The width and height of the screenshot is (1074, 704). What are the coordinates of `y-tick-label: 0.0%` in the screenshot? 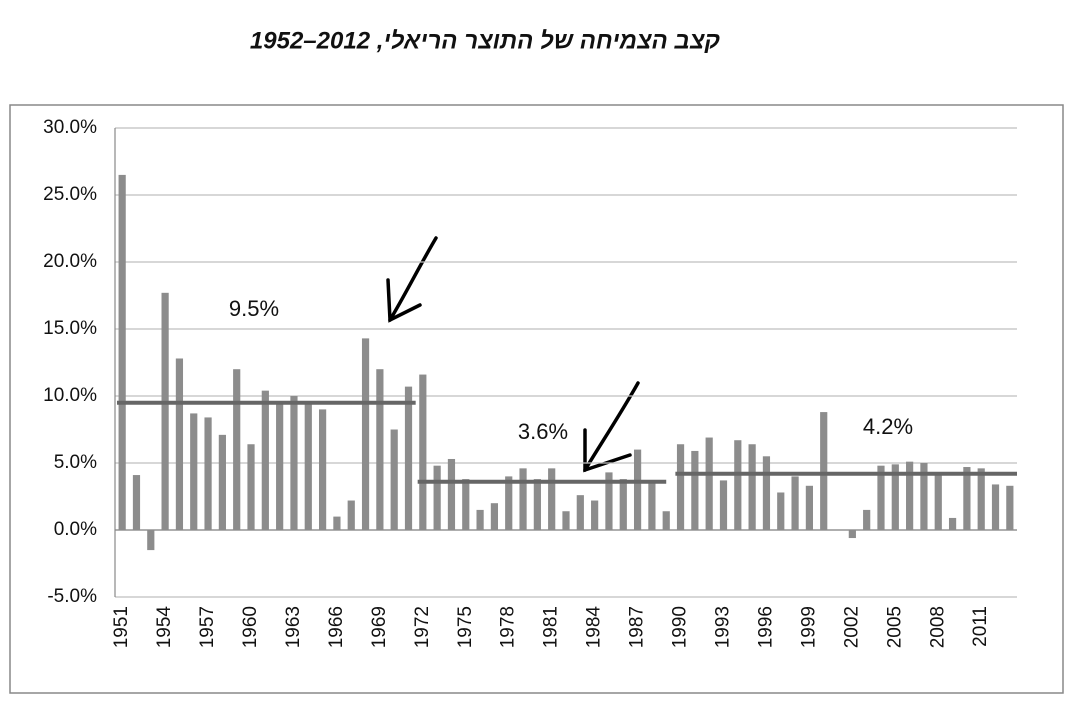 It's located at (75, 529).